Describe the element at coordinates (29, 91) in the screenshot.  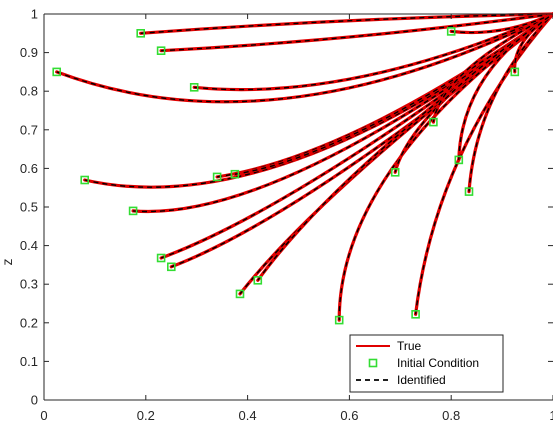
I see `y-tick-label: 0.8` at that location.